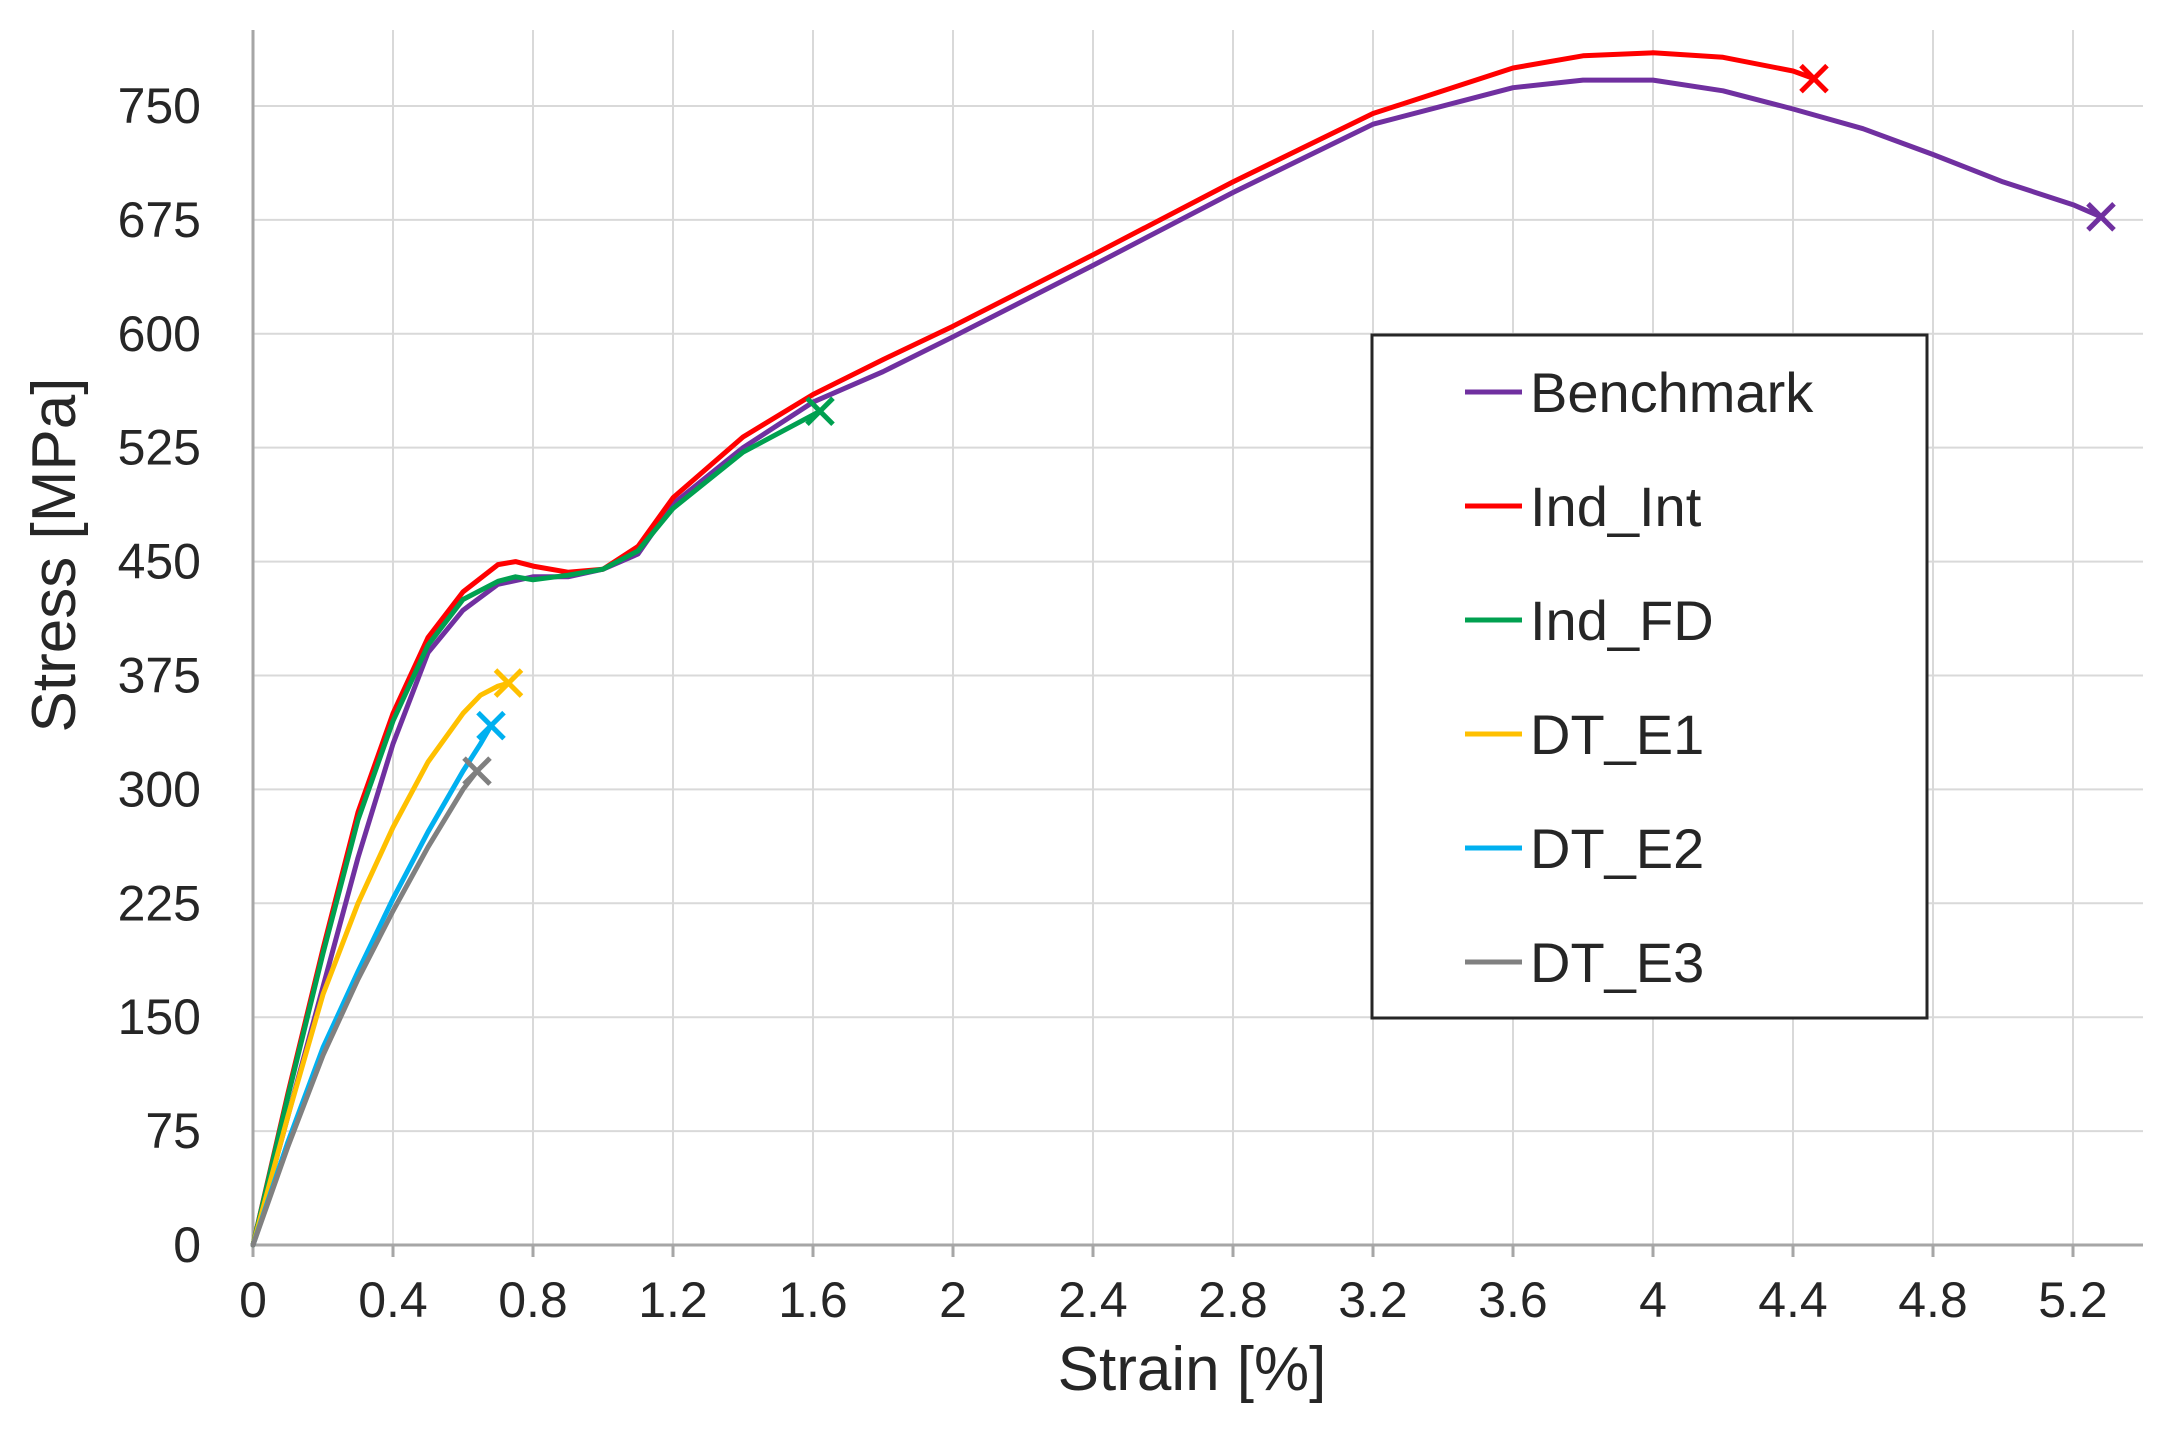 This screenshot has height=1440, width=2163. What do you see at coordinates (1814, 78) in the screenshot?
I see `end-marker-ind-int` at bounding box center [1814, 78].